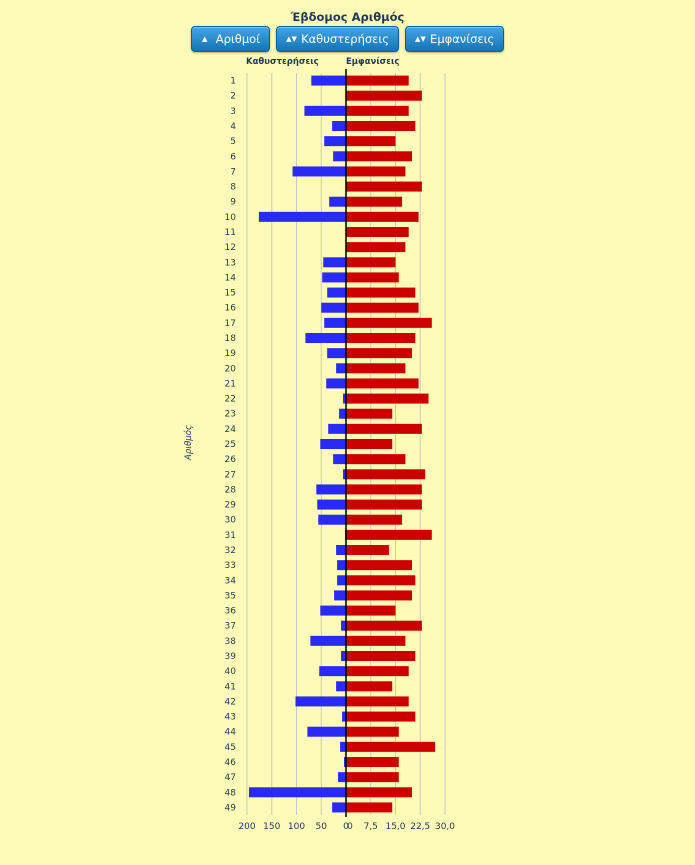  Describe the element at coordinates (347, 17) in the screenshot. I see `chart-title: Έβδομος Αριθμός` at that location.